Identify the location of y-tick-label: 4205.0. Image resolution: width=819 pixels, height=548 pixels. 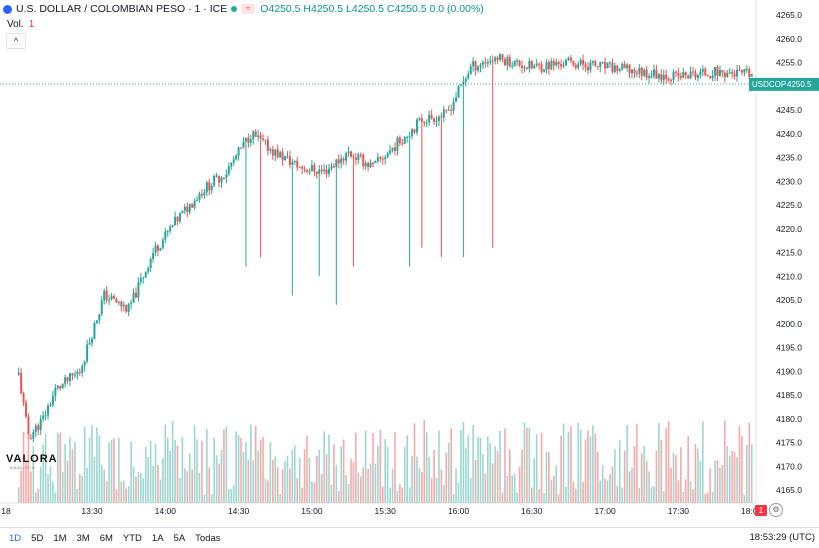
(789, 300).